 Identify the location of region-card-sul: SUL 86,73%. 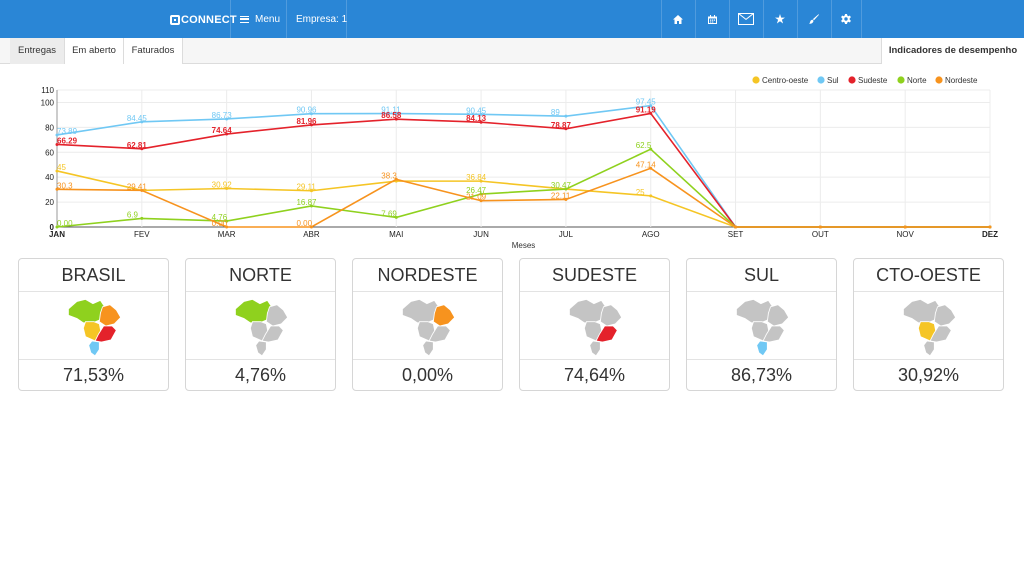
(761, 324).